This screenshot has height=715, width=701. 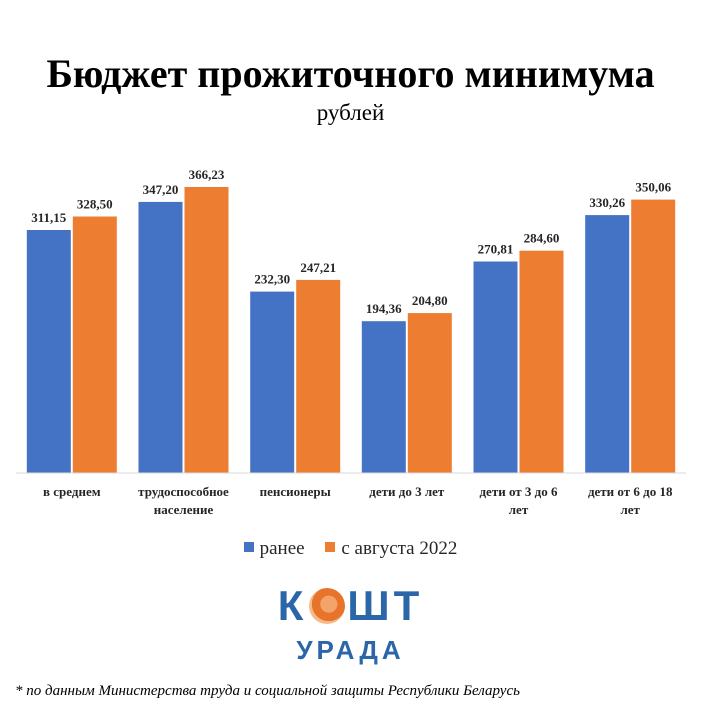 I want to click on category-label: в среднем, so click(x=72, y=491).